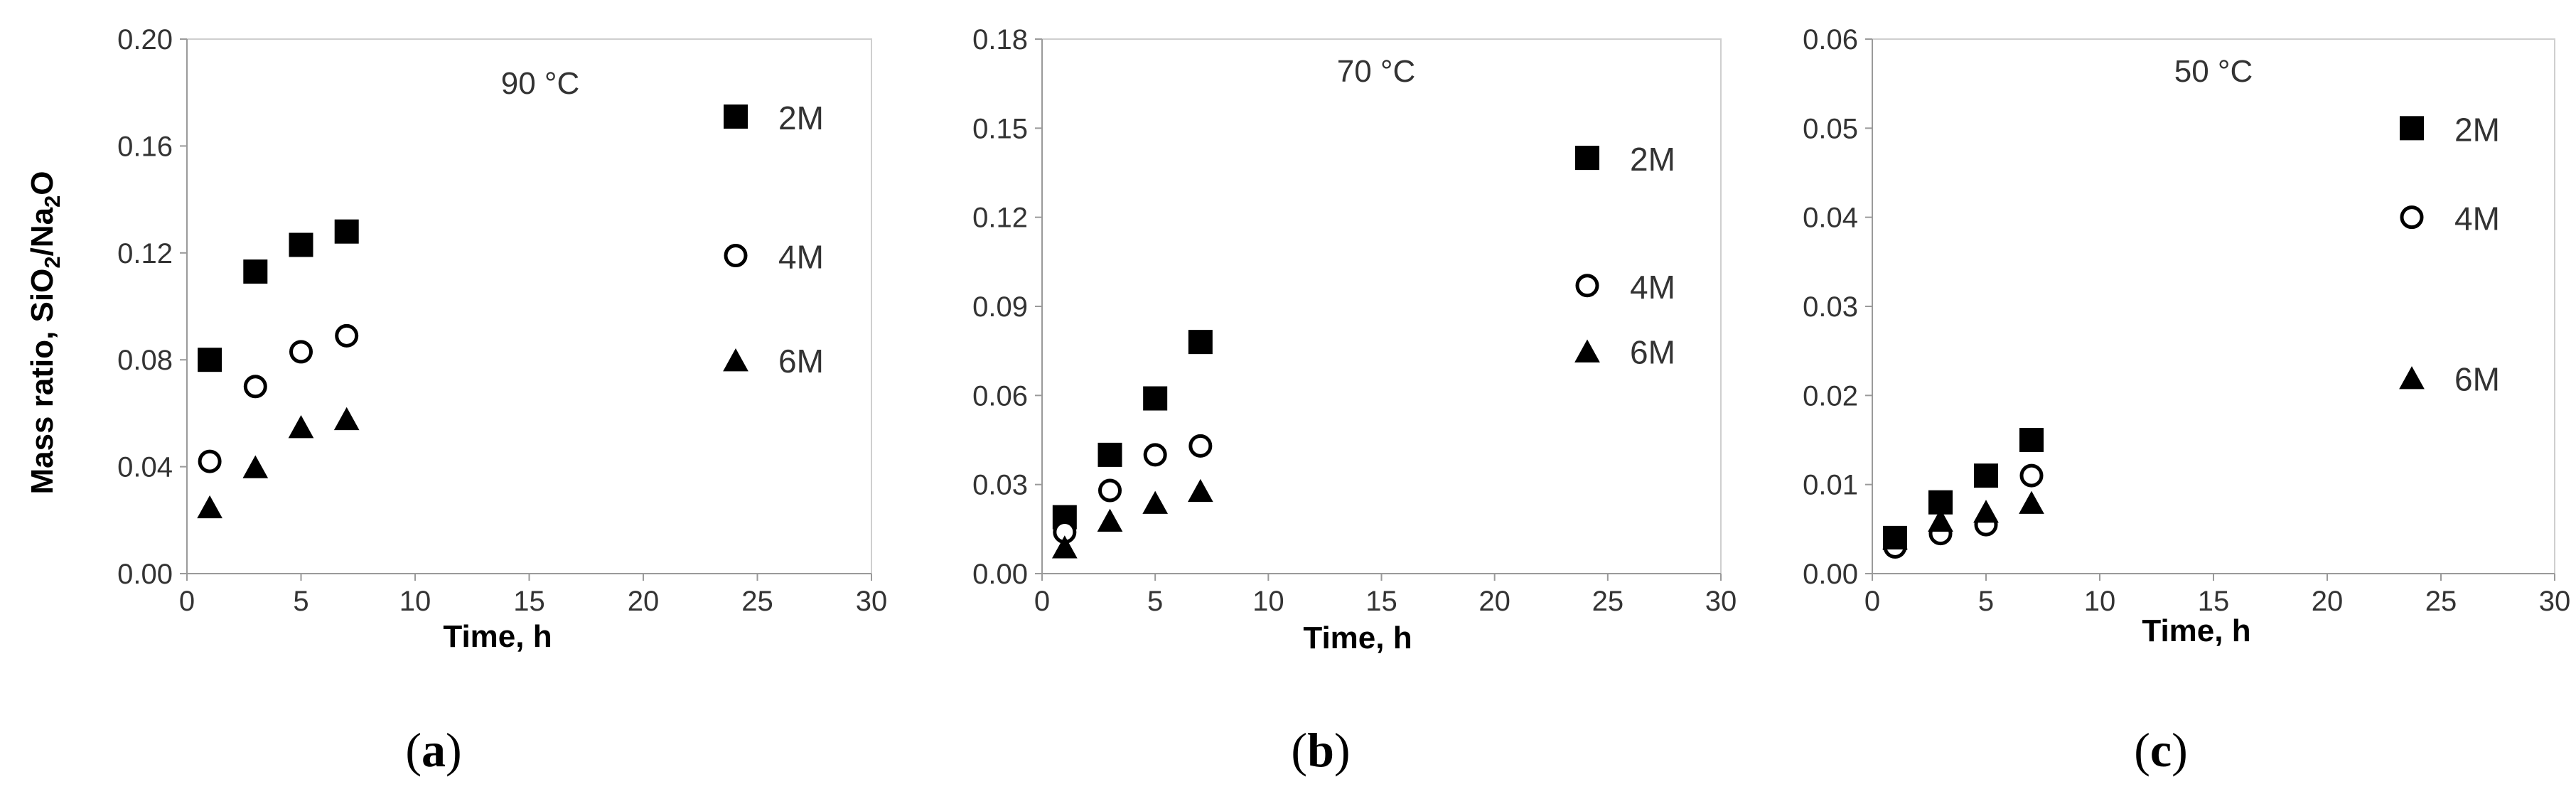 The width and height of the screenshot is (2576, 789). I want to click on y-tick-label: 0.18, so click(1000, 39).